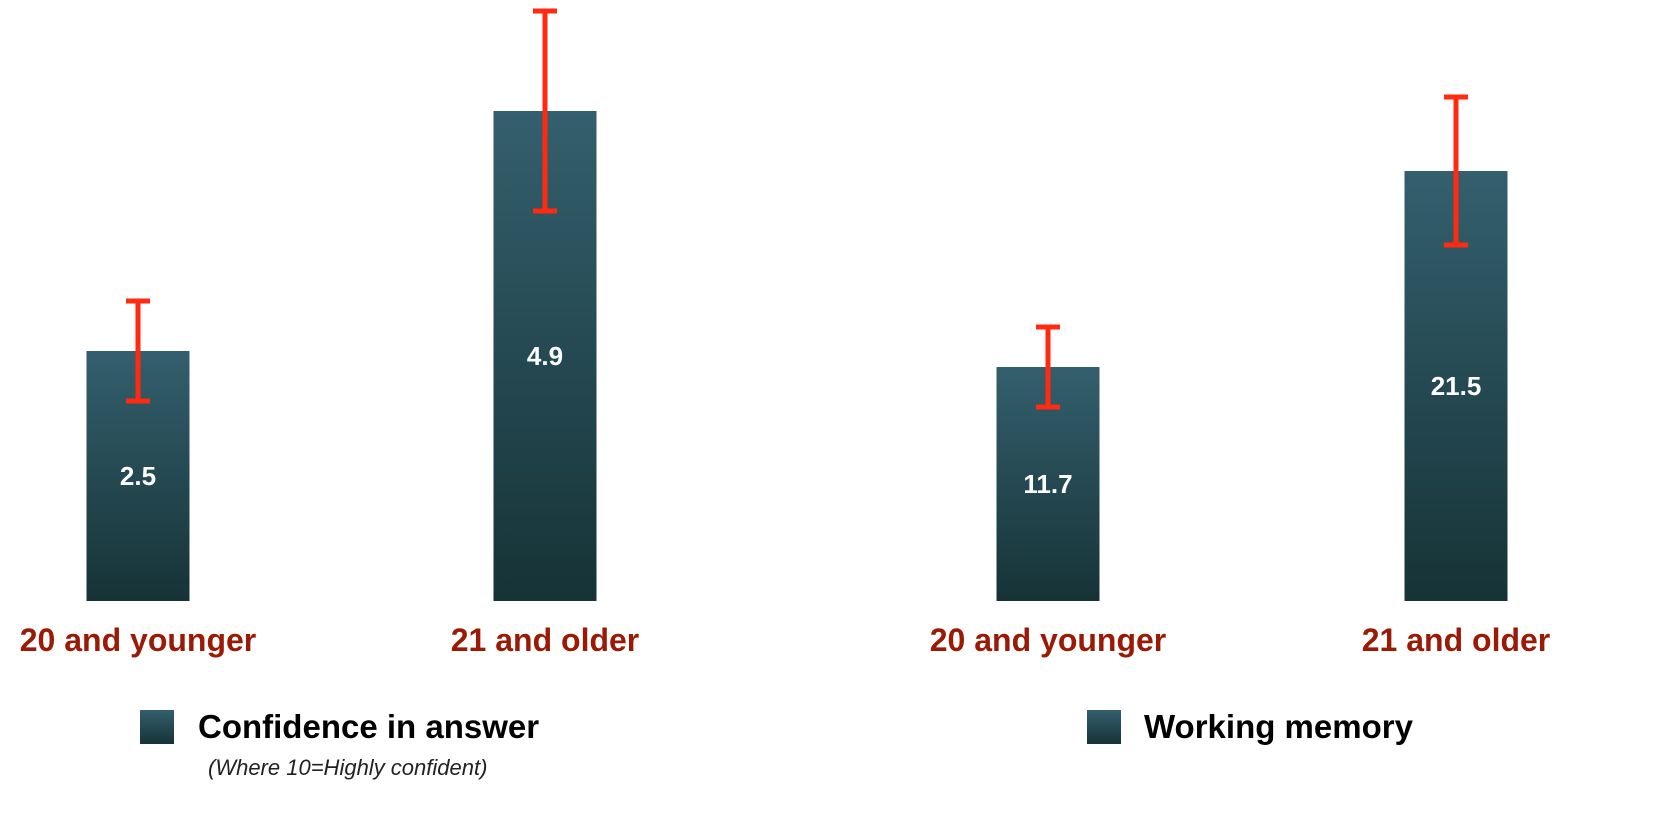 This screenshot has height=831, width=1670. What do you see at coordinates (1456, 640) in the screenshot?
I see `category-label-working-memory-21-and-older: 21 and older` at bounding box center [1456, 640].